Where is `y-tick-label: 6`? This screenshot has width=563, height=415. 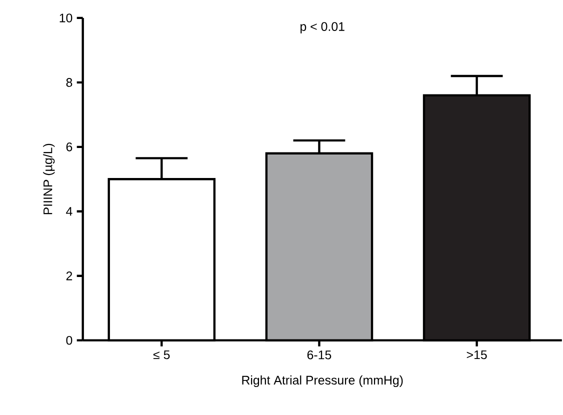
y-tick-label: 6 is located at coordinates (69, 147).